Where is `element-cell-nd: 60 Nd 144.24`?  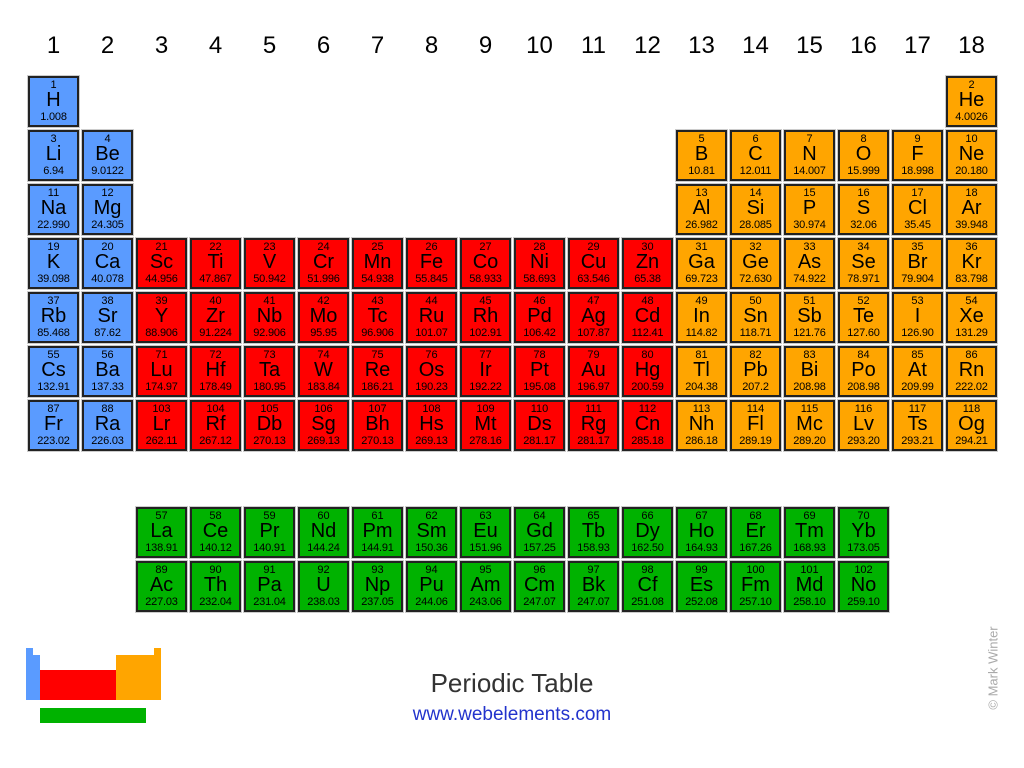 element-cell-nd: 60 Nd 144.24 is located at coordinates (323, 532).